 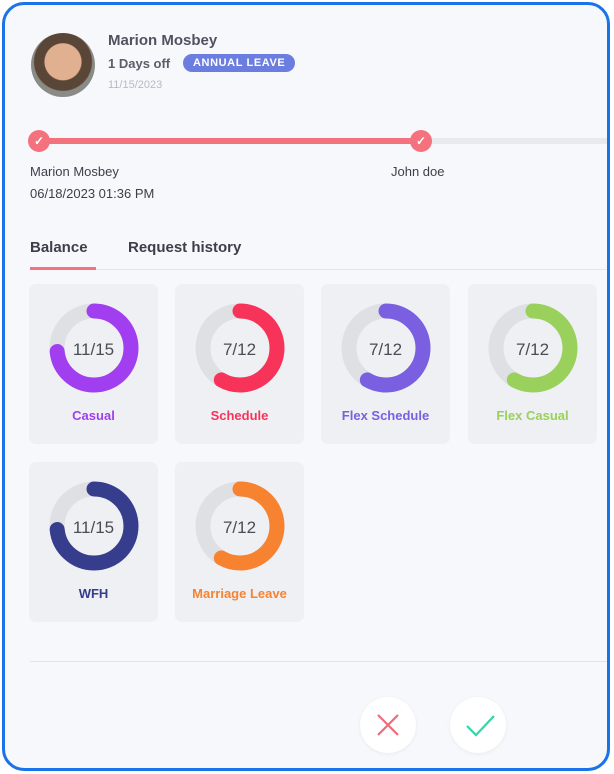 I want to click on balance-label: Schedule, so click(x=239, y=415).